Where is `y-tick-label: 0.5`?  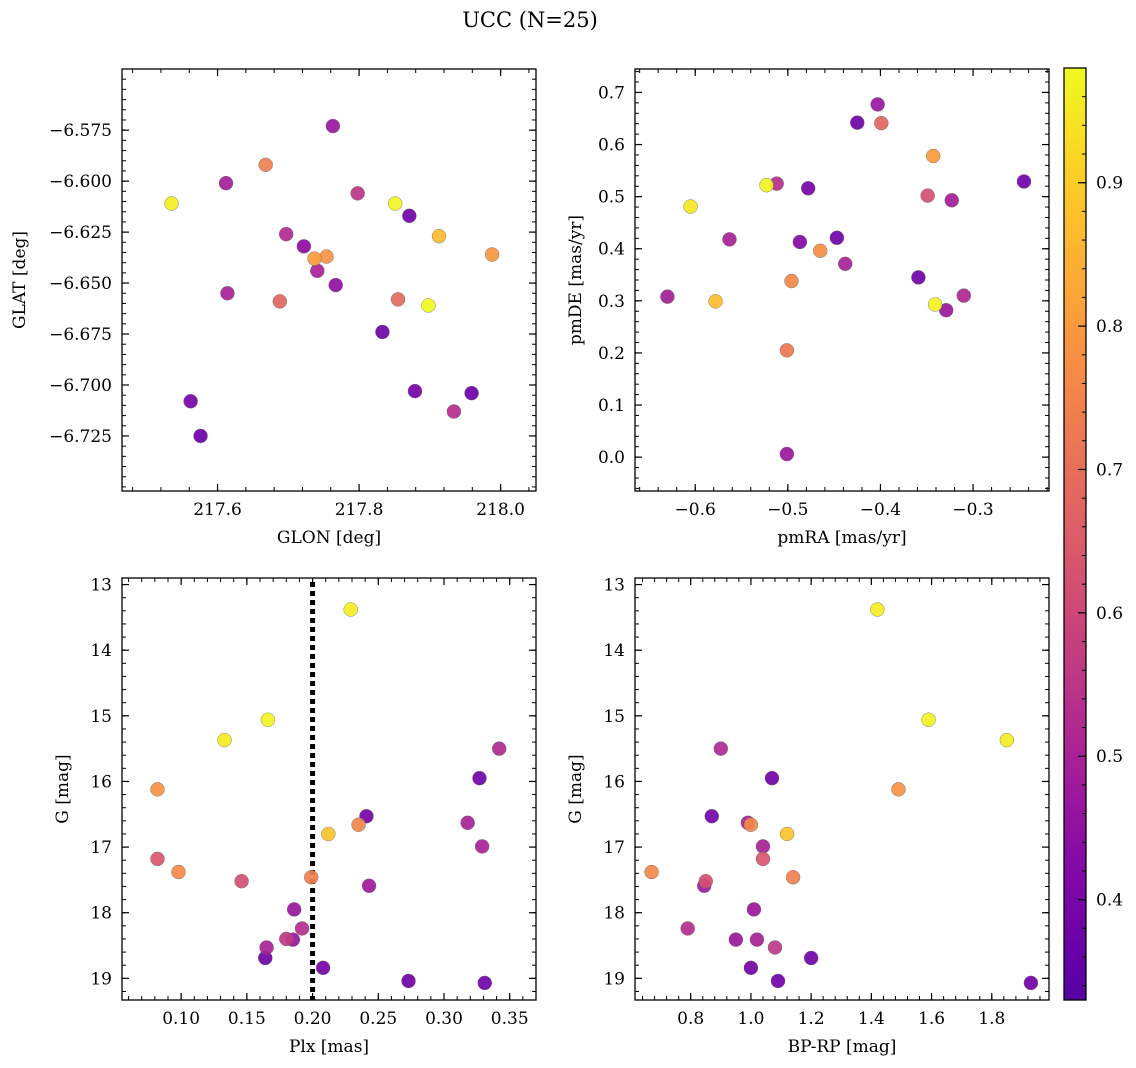 y-tick-label: 0.5 is located at coordinates (611, 198).